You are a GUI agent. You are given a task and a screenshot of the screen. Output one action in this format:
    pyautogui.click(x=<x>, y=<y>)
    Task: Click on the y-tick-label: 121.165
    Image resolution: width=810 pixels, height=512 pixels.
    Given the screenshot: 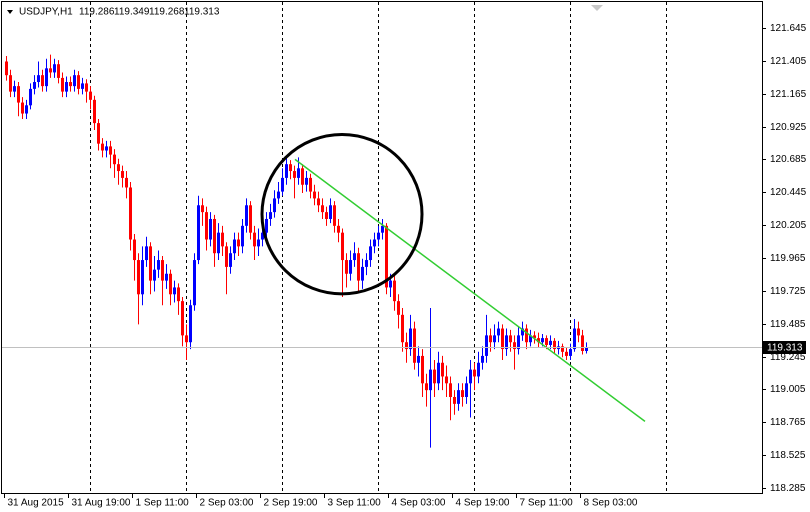 What is the action you would take?
    pyautogui.click(x=788, y=94)
    